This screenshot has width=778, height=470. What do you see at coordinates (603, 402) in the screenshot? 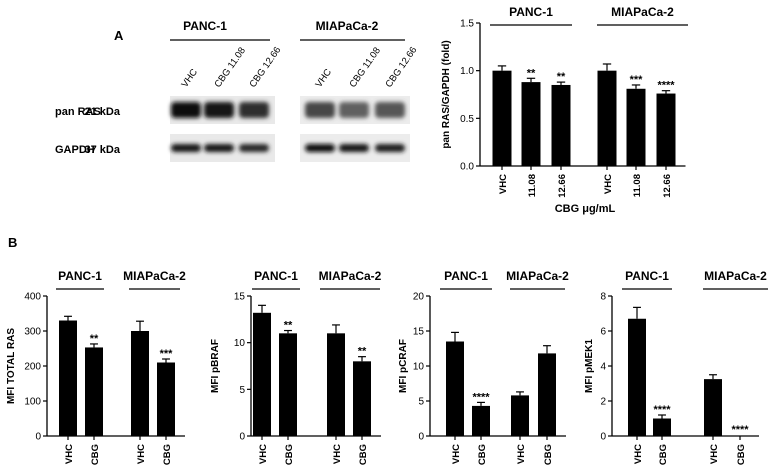
I see `y-tick-label: 2` at bounding box center [603, 402].